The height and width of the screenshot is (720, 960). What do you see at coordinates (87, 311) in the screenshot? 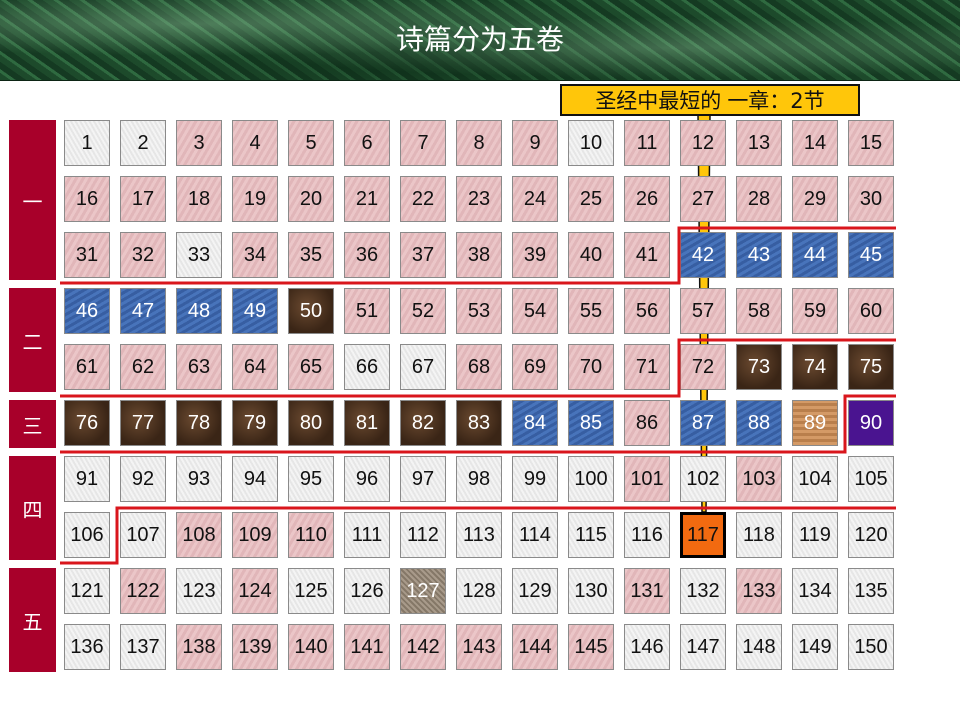
I see `chapter-cell: 46` at bounding box center [87, 311].